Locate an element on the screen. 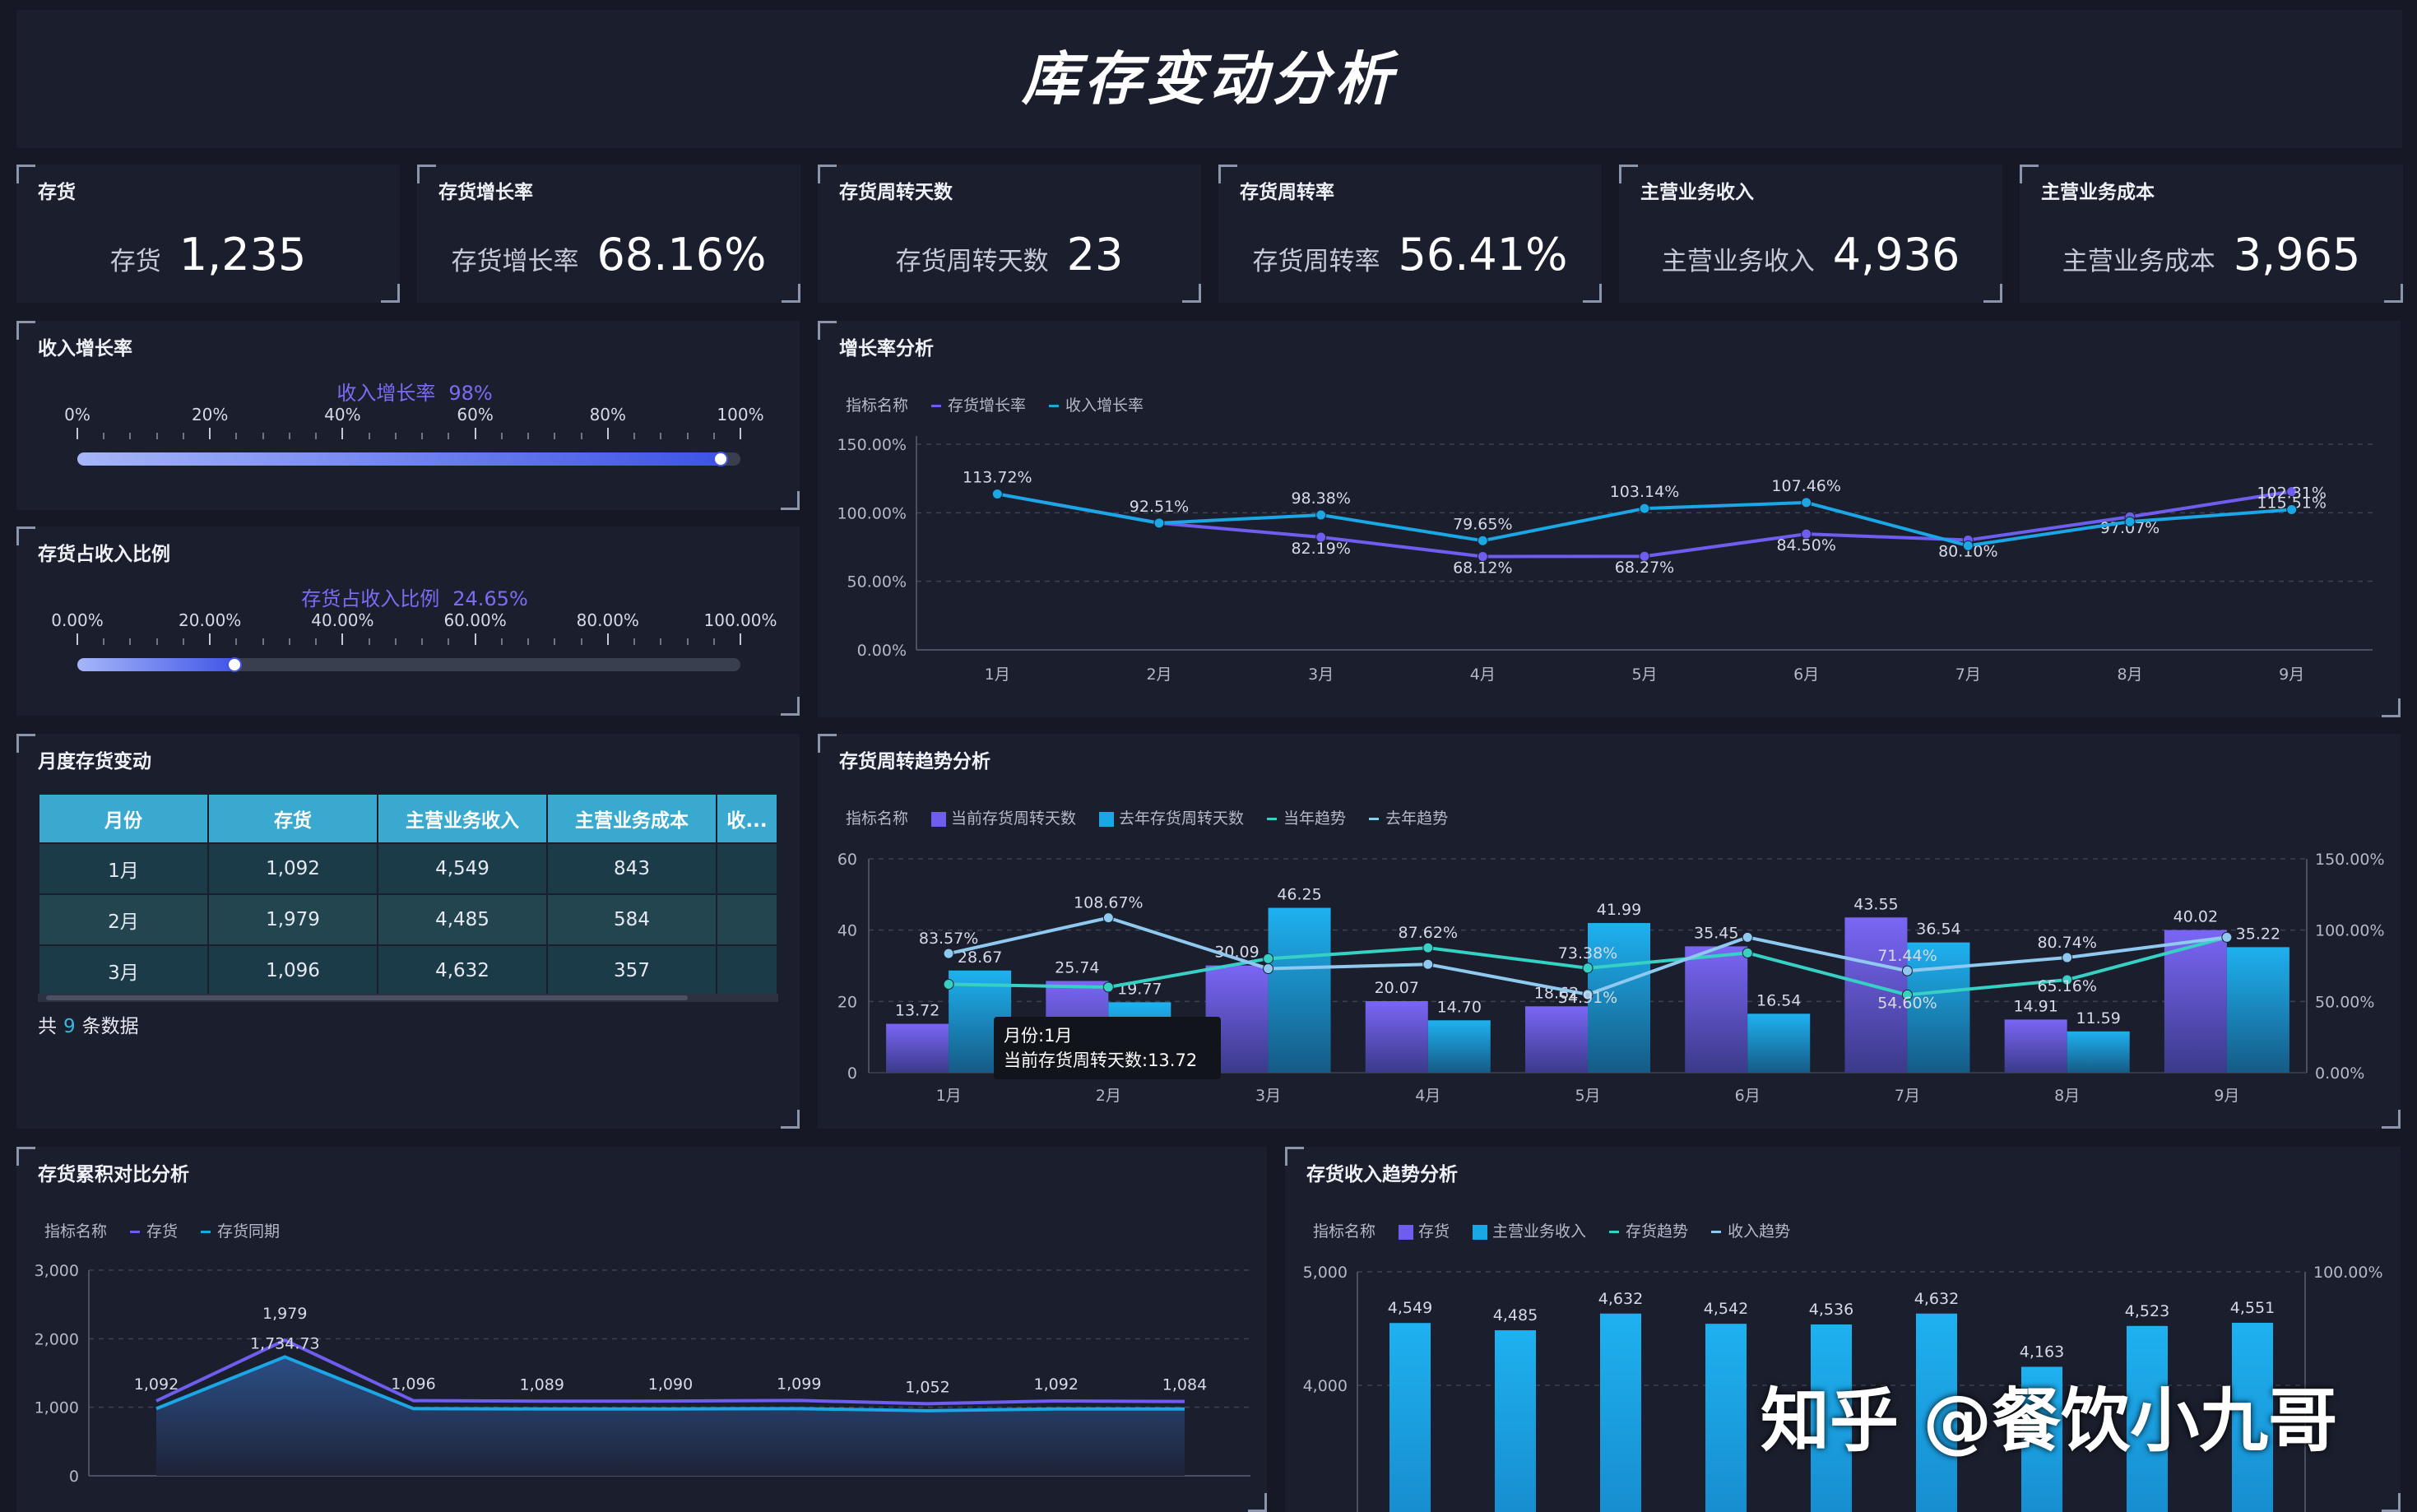 The height and width of the screenshot is (1512, 2417). chart-legend: 指标名称 存货 存货同期 is located at coordinates (168, 1230).